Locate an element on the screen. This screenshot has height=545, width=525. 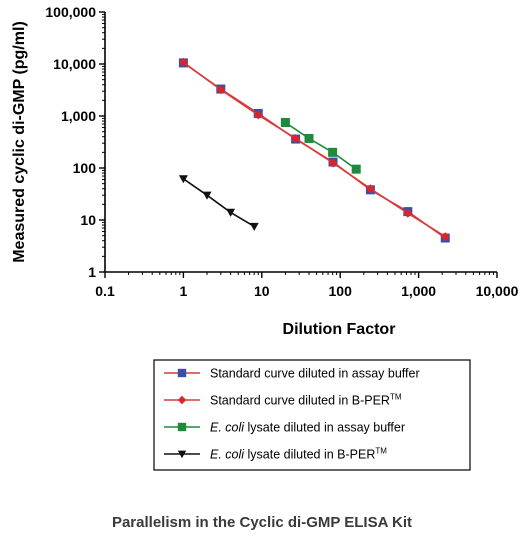
legend-label: Standard curve diluted in B-PERTM is located at coordinates (306, 400).